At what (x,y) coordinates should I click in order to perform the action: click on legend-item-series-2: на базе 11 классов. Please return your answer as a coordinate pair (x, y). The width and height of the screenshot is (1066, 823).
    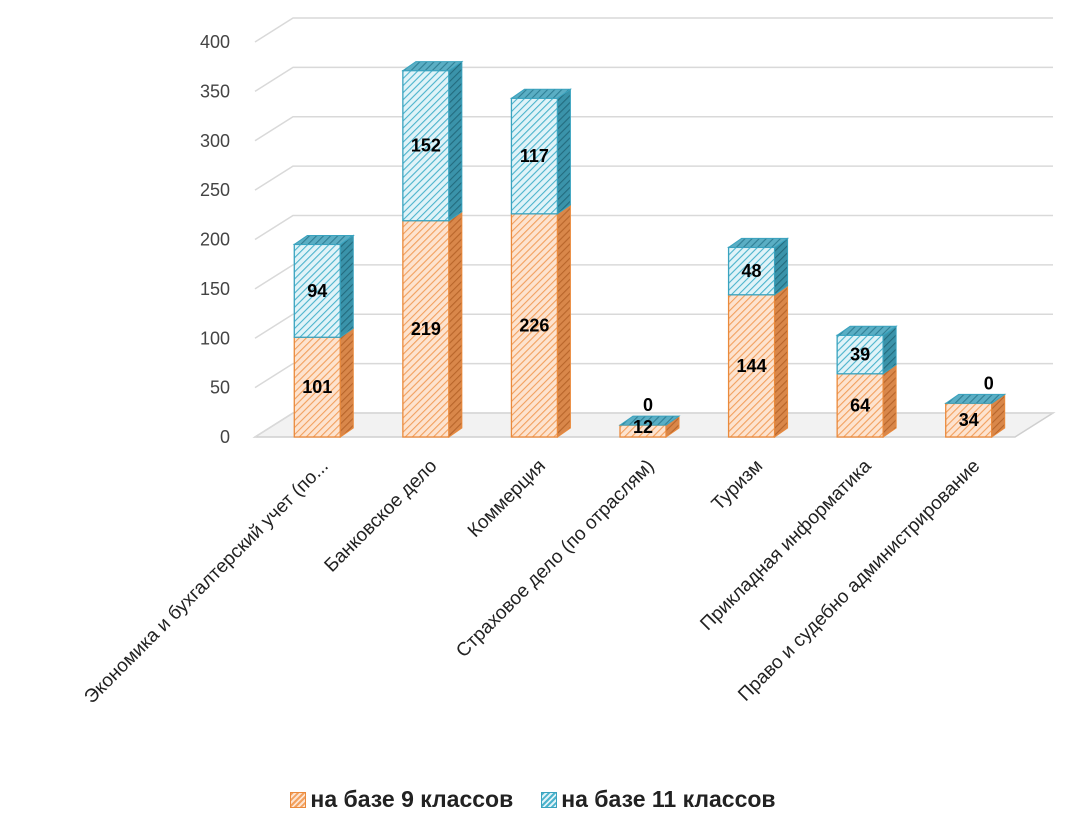
    Looking at the image, I should click on (658, 799).